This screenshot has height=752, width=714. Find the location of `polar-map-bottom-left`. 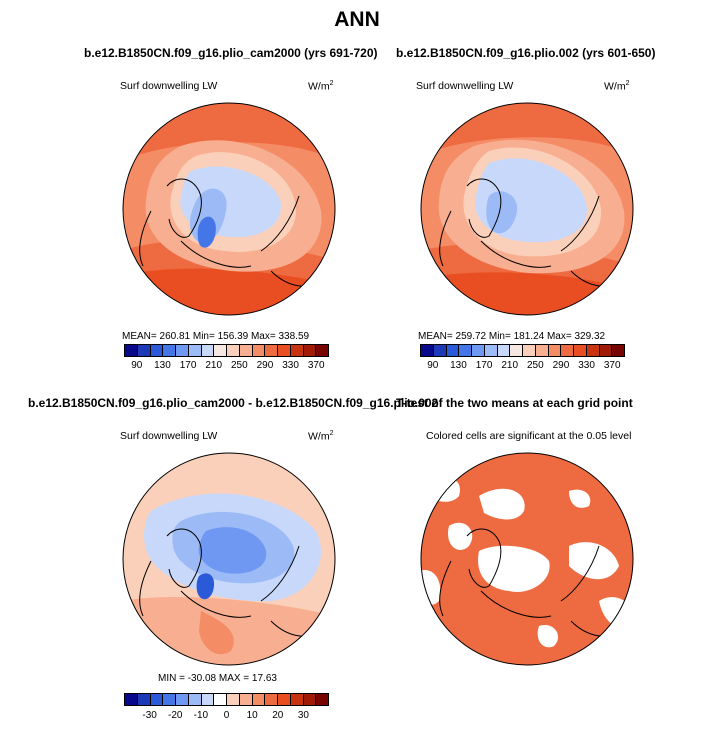

polar-map-bottom-left is located at coordinates (229, 559).